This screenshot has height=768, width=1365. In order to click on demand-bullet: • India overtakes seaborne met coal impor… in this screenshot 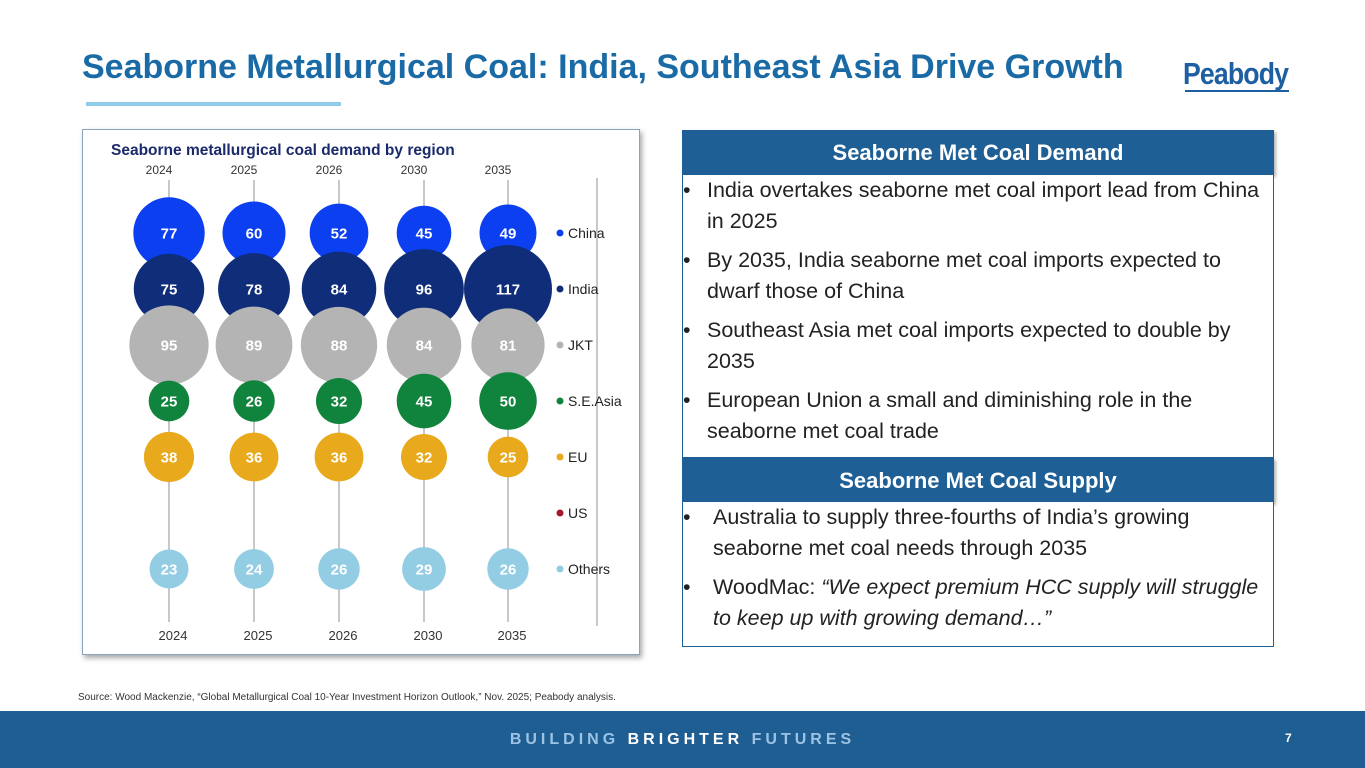, I will do `click(975, 206)`.